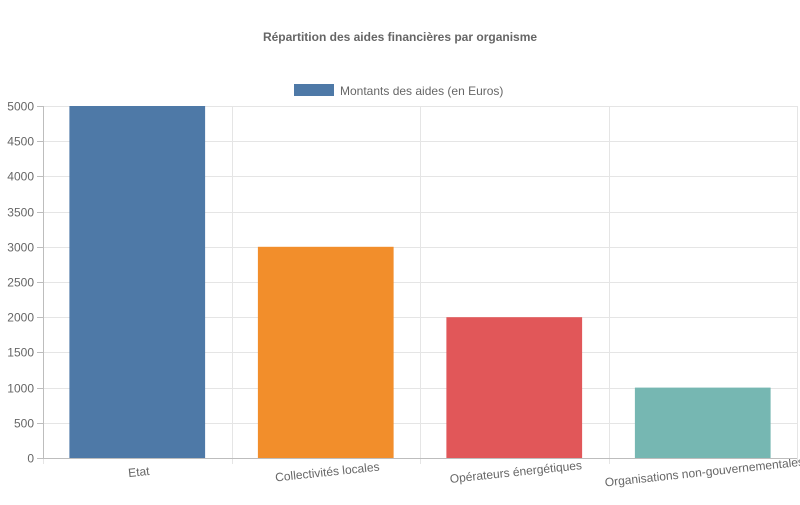 This screenshot has height=505, width=800. I want to click on legend-swatch, so click(314, 90).